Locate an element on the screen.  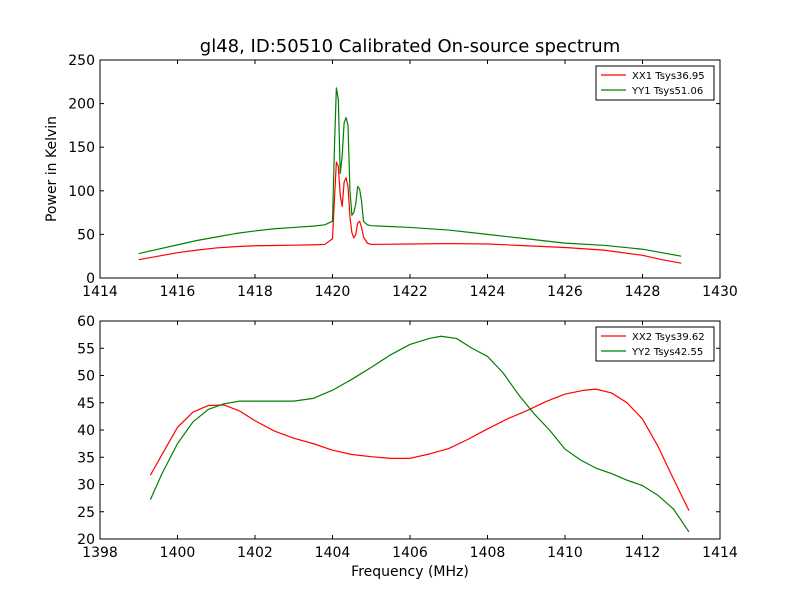
x-tick-label: 1420 is located at coordinates (333, 292).